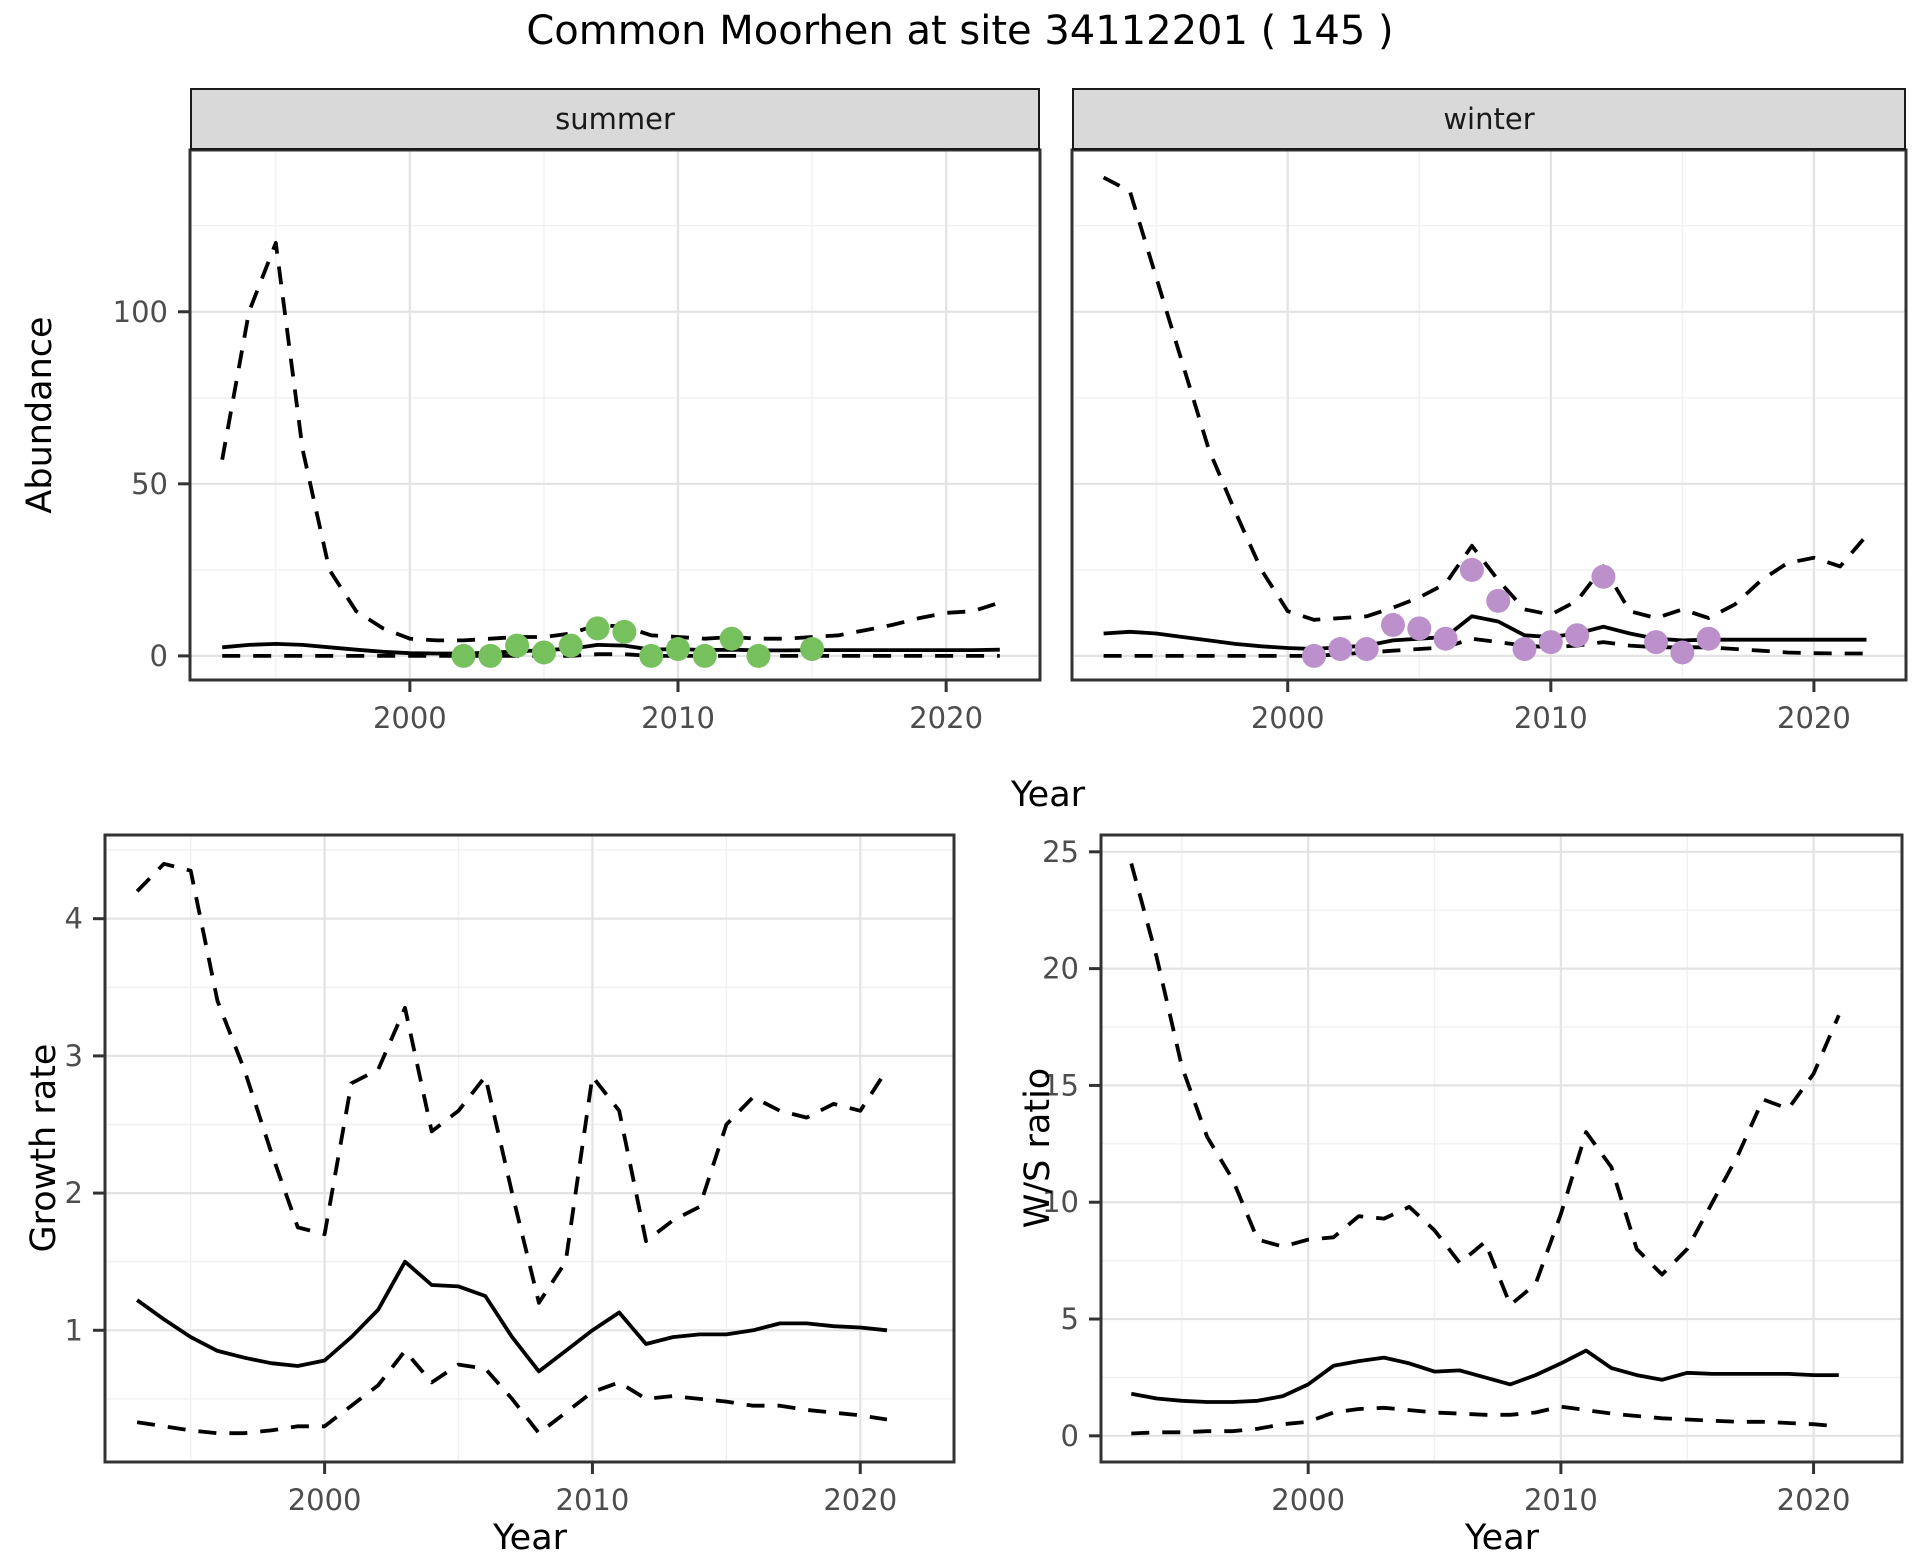 The image size is (1920, 1560). I want to click on y-tick-label: 5, so click(1070, 1319).